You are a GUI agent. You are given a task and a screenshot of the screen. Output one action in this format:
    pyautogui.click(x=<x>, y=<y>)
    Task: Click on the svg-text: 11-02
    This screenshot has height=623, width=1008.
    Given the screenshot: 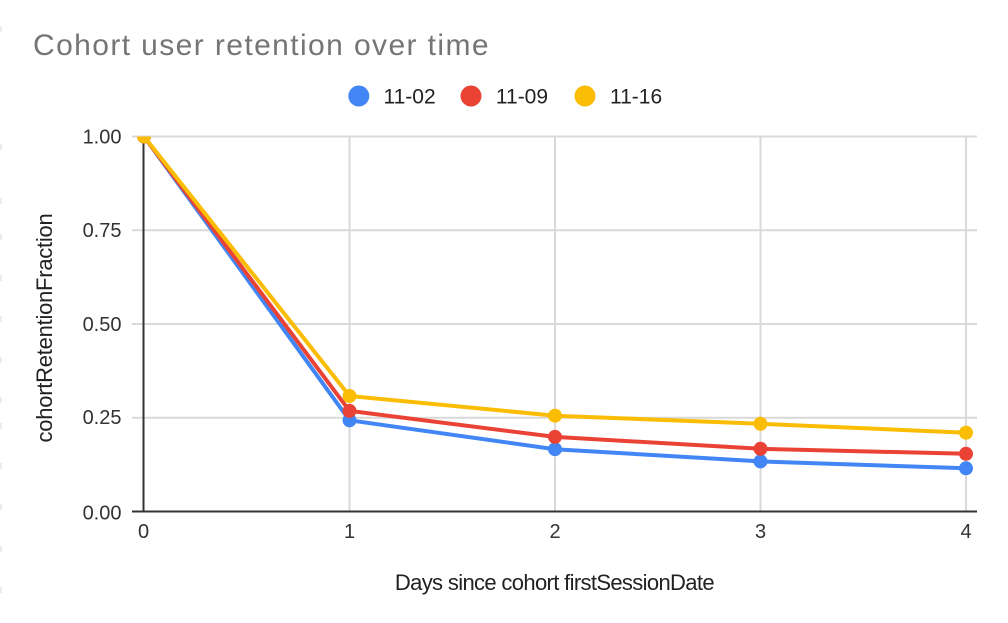 What is the action you would take?
    pyautogui.click(x=410, y=97)
    